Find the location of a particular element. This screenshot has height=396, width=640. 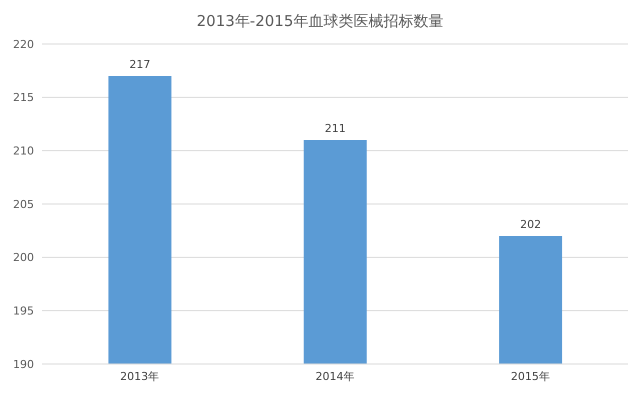

y-tick-label: 215 is located at coordinates (23, 97).